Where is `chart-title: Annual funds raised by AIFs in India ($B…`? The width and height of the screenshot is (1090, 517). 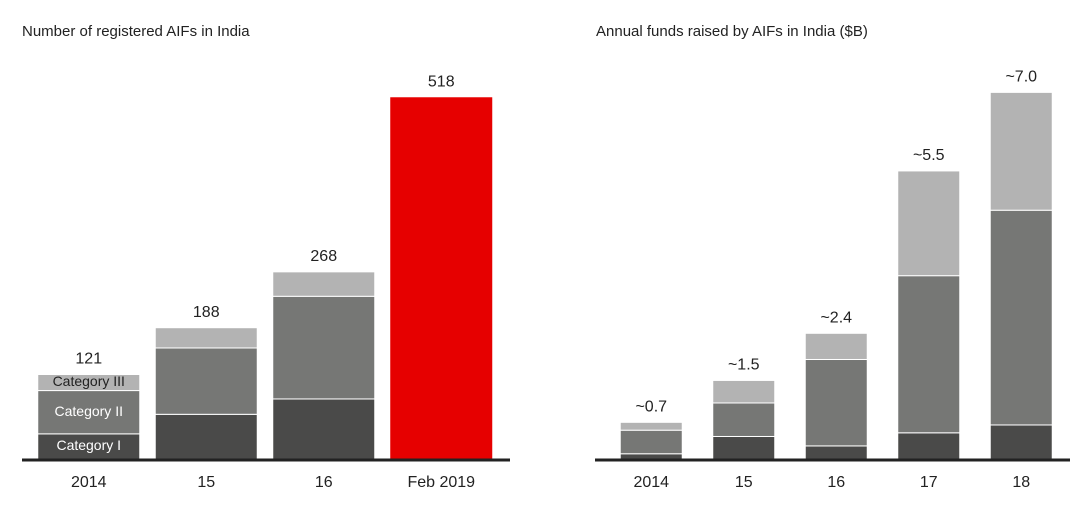 chart-title: Annual funds raised by AIFs in India ($B… is located at coordinates (732, 31).